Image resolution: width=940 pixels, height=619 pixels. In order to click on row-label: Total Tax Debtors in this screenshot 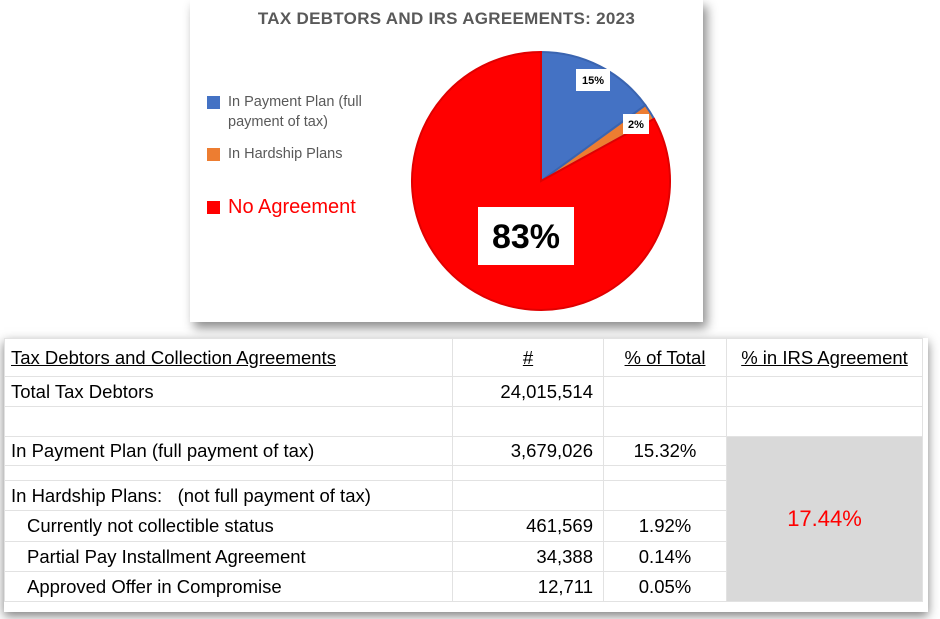, I will do `click(228, 391)`.